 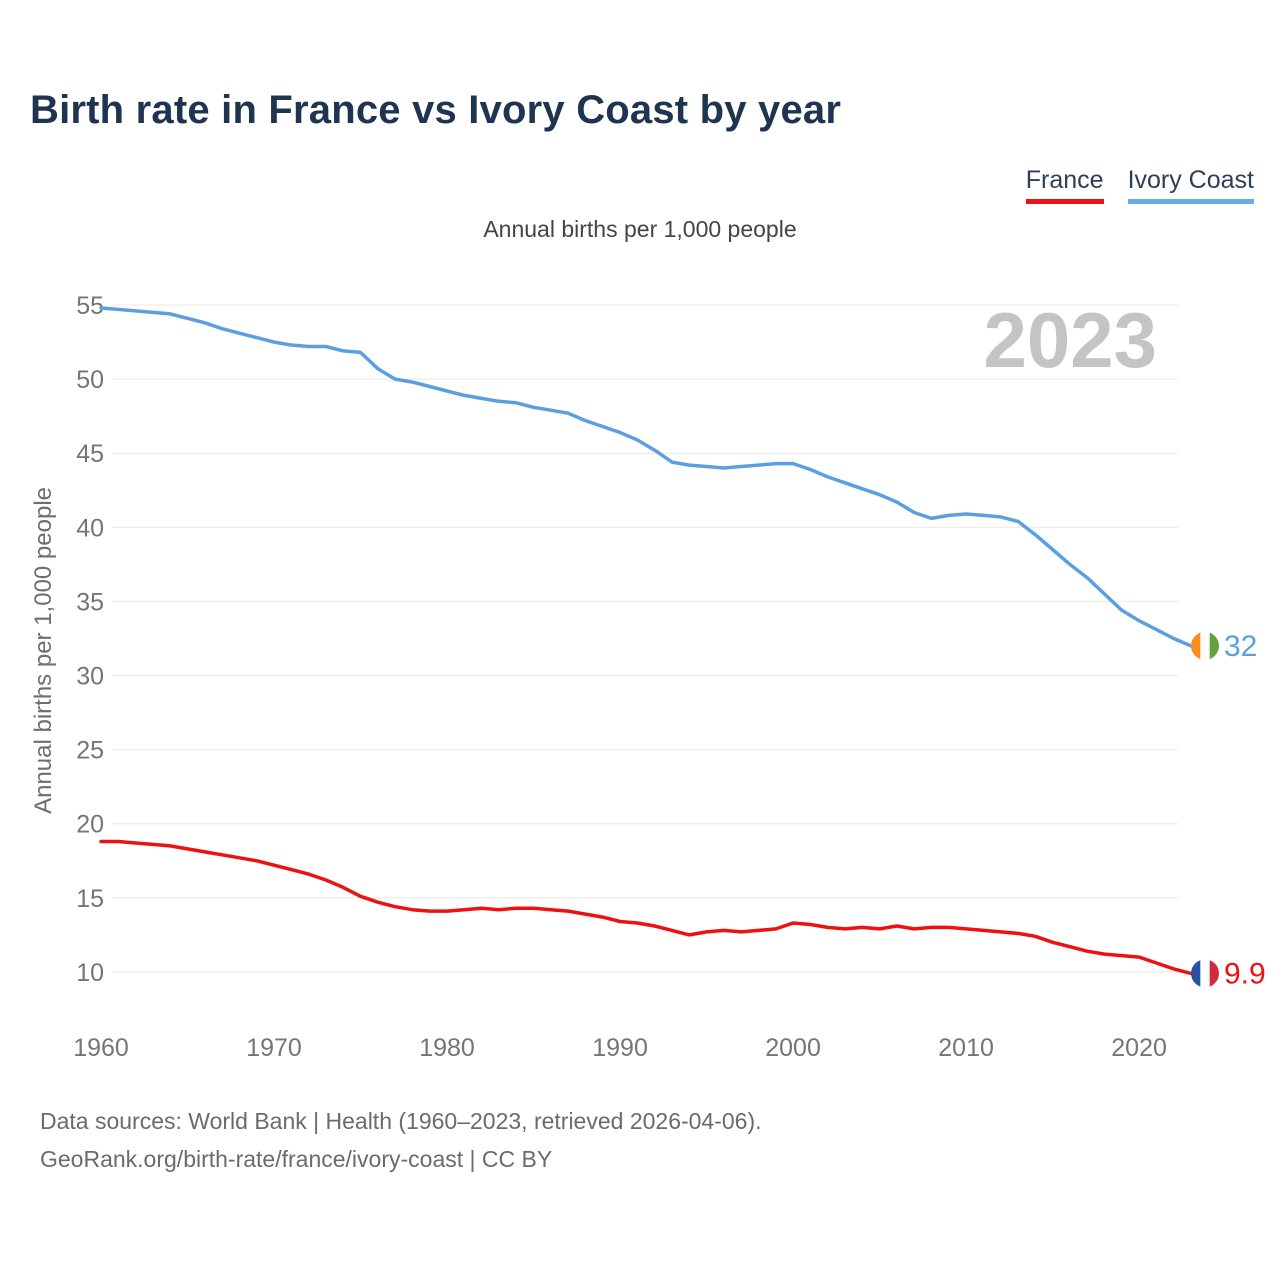 I want to click on france-end-value: 9.9, so click(x=1245, y=973).